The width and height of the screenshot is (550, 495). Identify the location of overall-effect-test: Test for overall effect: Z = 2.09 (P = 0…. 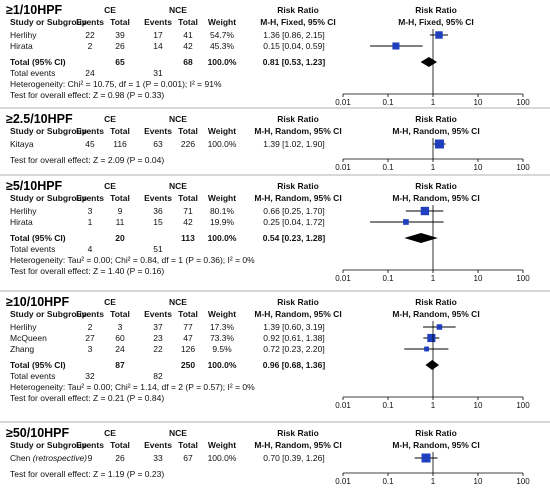
(87, 160).